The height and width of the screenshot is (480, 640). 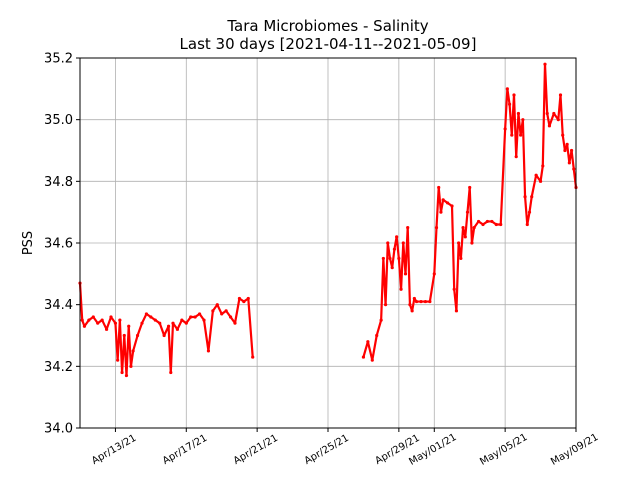 What do you see at coordinates (58, 59) in the screenshot?
I see `y-tick-label: 35.2` at bounding box center [58, 59].